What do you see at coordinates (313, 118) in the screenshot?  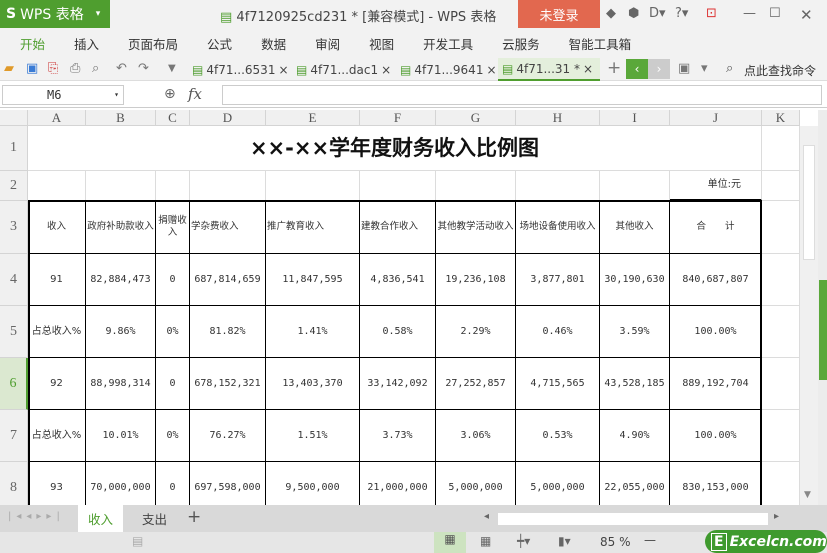 I see `column-header-E: E` at bounding box center [313, 118].